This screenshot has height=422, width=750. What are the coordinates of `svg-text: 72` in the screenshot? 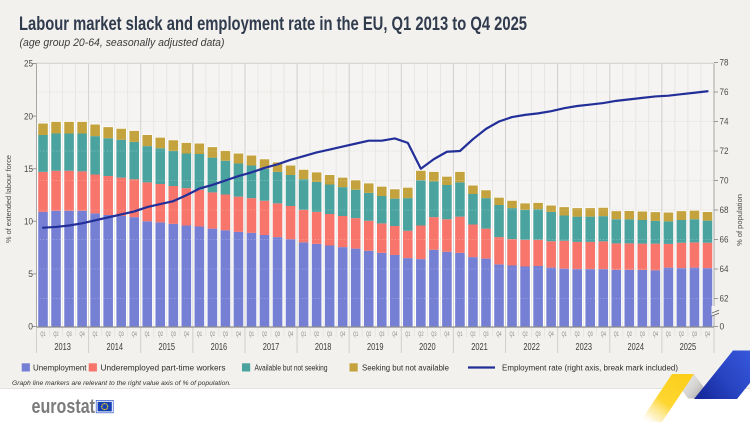 It's located at (724, 151).